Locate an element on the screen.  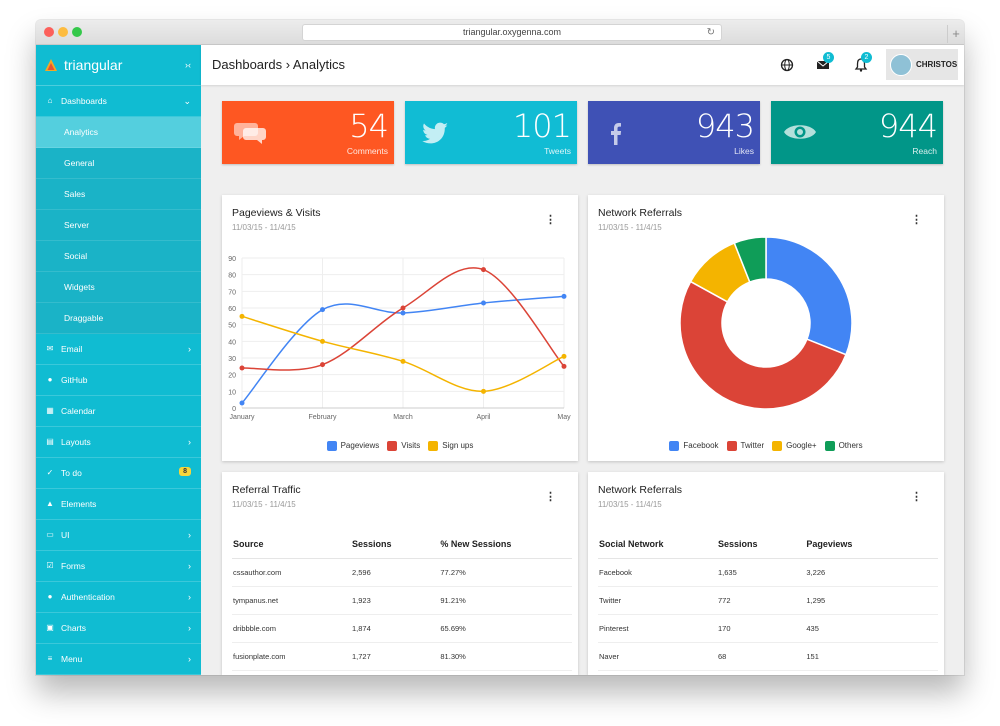
table-cell: 772 is located at coordinates (761, 600).